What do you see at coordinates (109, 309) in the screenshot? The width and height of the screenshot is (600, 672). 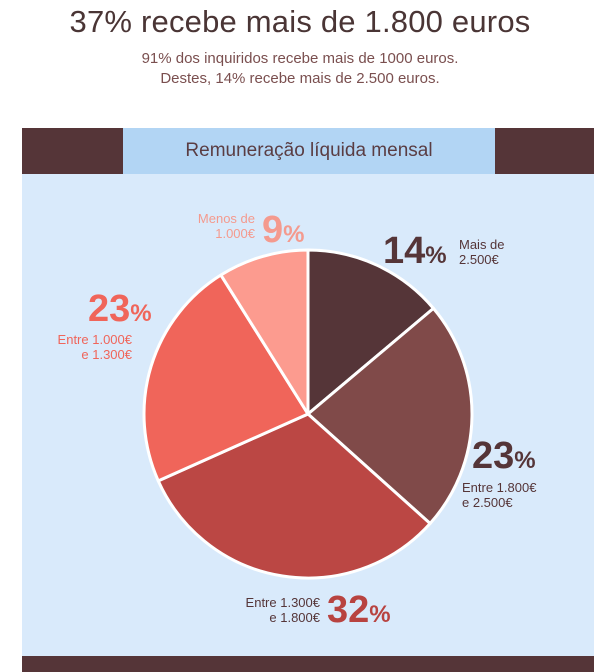 I see `slice-23b-number: 23` at bounding box center [109, 309].